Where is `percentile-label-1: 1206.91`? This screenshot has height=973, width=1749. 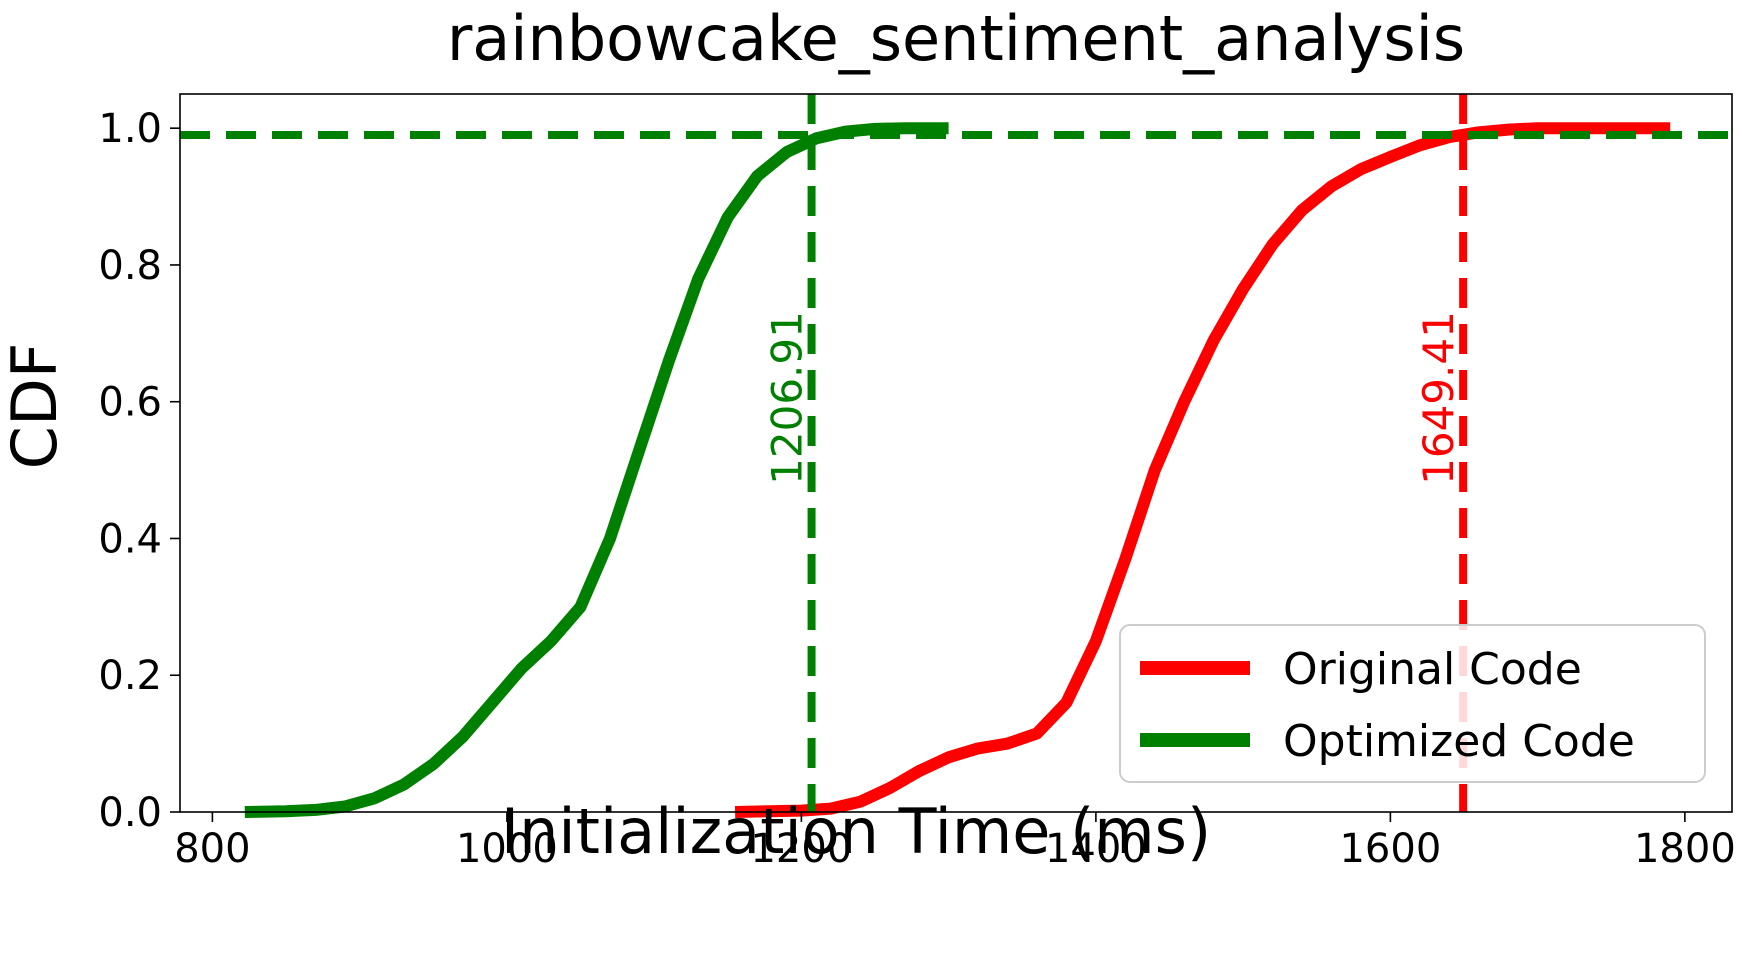 percentile-label-1: 1206.91 is located at coordinates (787, 398).